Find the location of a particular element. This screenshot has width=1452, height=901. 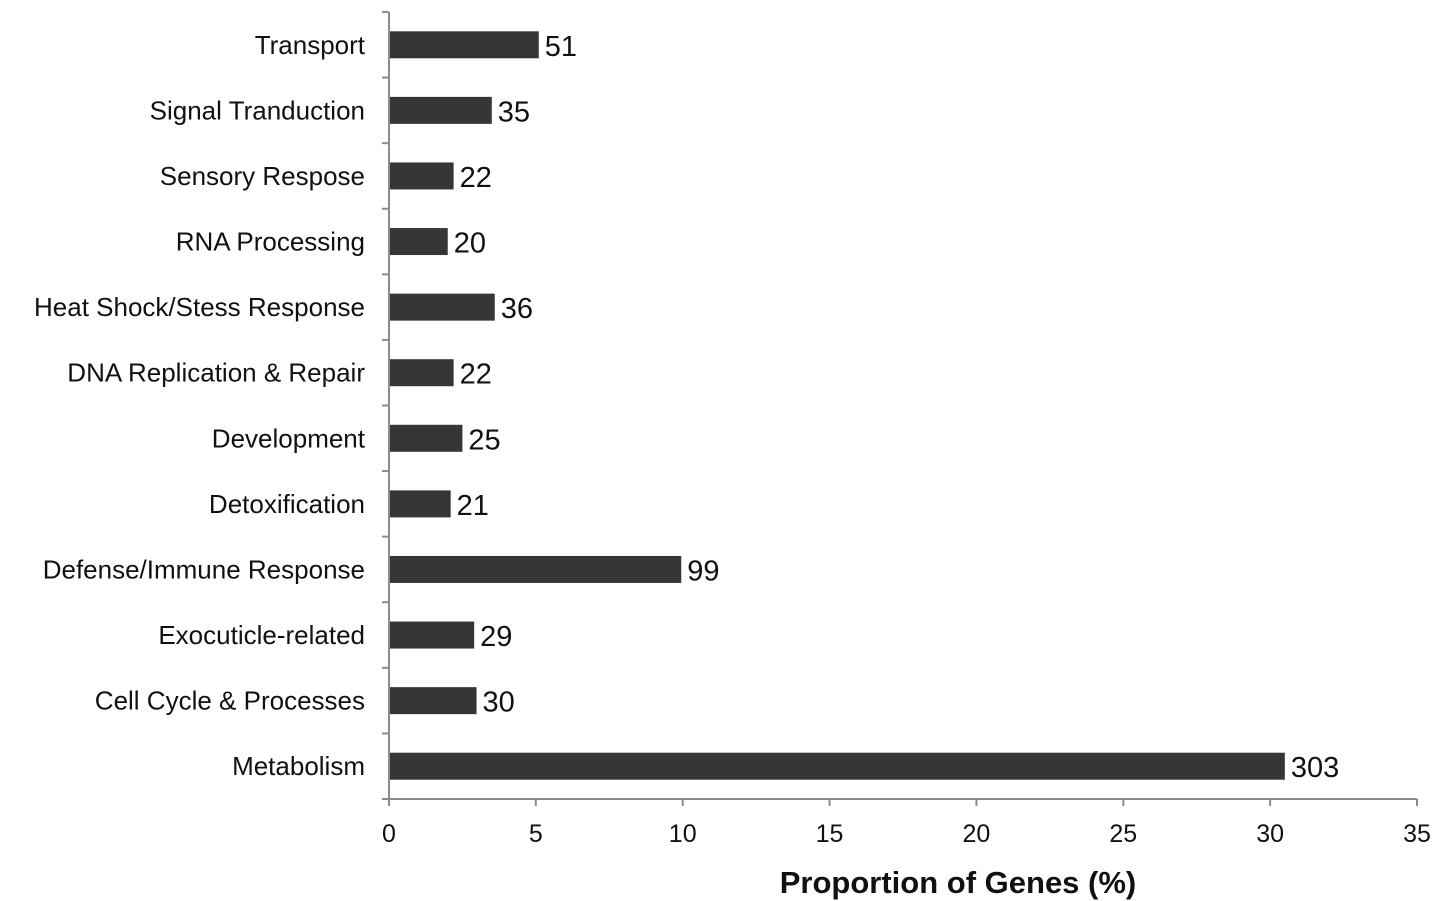

category-label-transport: Transport is located at coordinates (310, 45).